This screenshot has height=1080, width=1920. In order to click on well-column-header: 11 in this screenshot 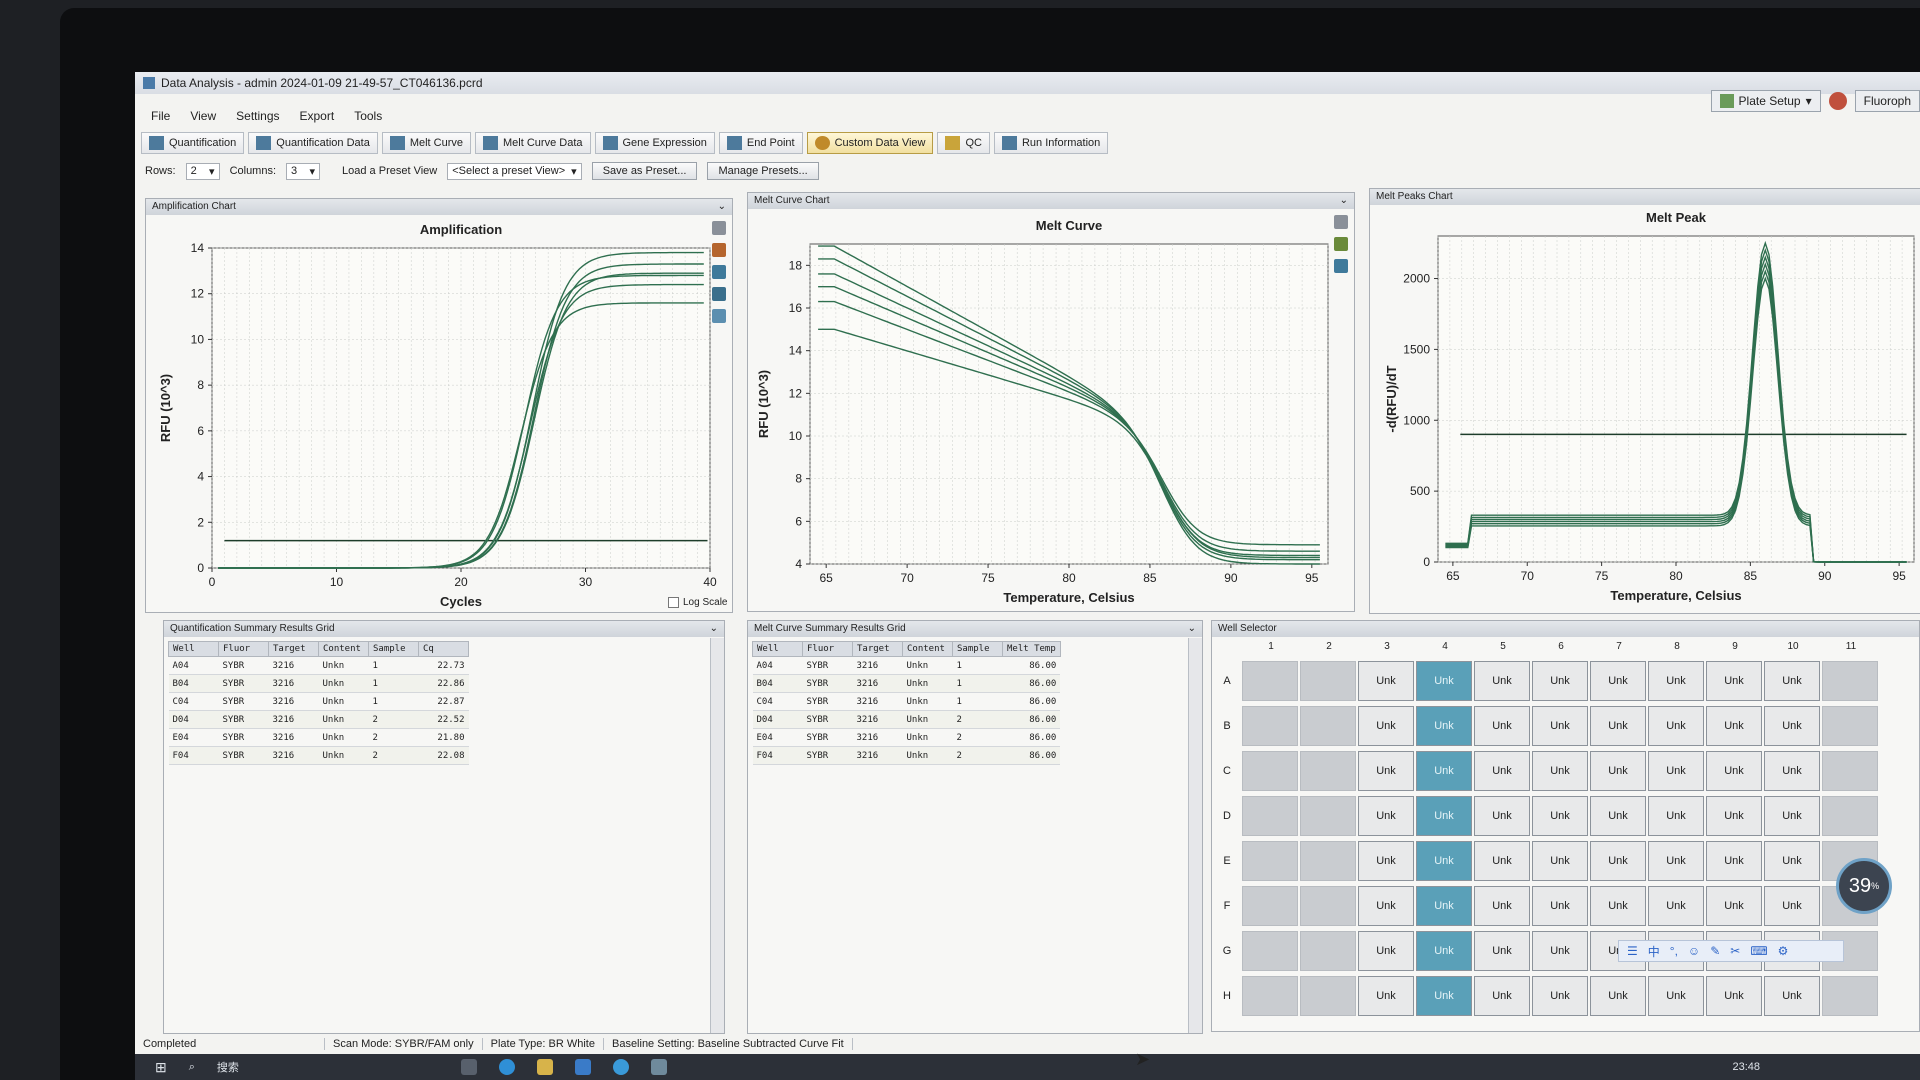, I will do `click(1851, 646)`.